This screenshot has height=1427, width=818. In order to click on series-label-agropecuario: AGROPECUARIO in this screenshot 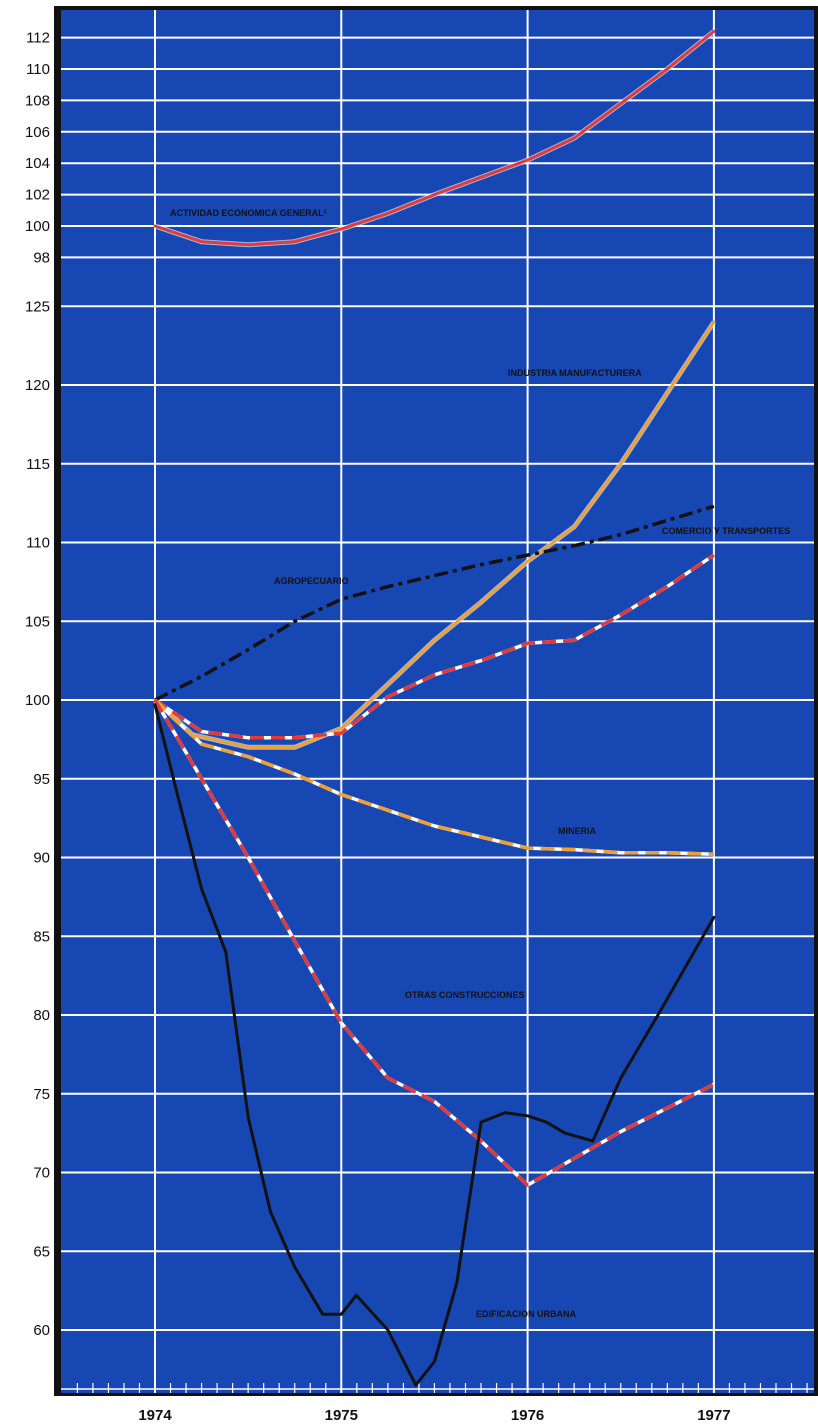, I will do `click(311, 581)`.